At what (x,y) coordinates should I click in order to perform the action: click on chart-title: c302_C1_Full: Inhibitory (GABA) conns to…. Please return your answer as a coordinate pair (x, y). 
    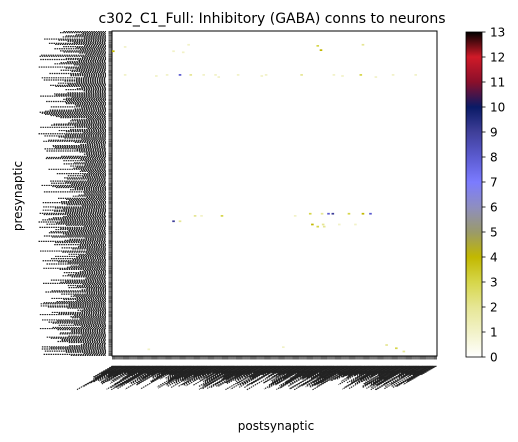
    Looking at the image, I should click on (271, 19).